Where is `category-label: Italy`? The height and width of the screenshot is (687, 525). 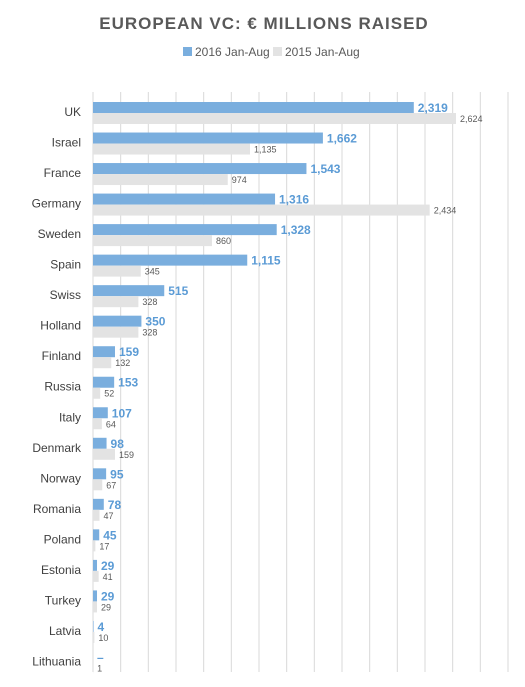
category-label: Italy is located at coordinates (70, 417).